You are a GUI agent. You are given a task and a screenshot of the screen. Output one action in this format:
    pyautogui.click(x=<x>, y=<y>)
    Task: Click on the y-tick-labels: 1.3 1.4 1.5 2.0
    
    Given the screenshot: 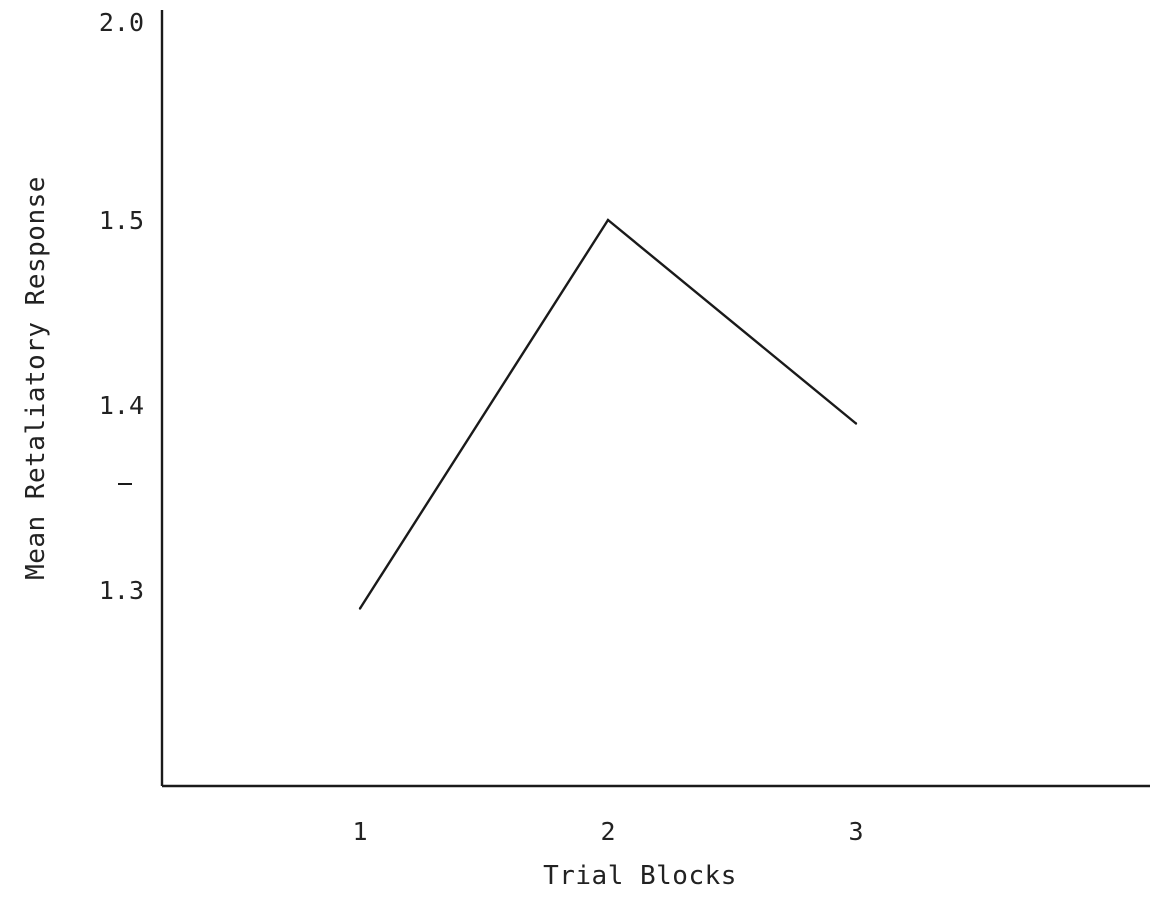 What is the action you would take?
    pyautogui.click(x=121, y=306)
    